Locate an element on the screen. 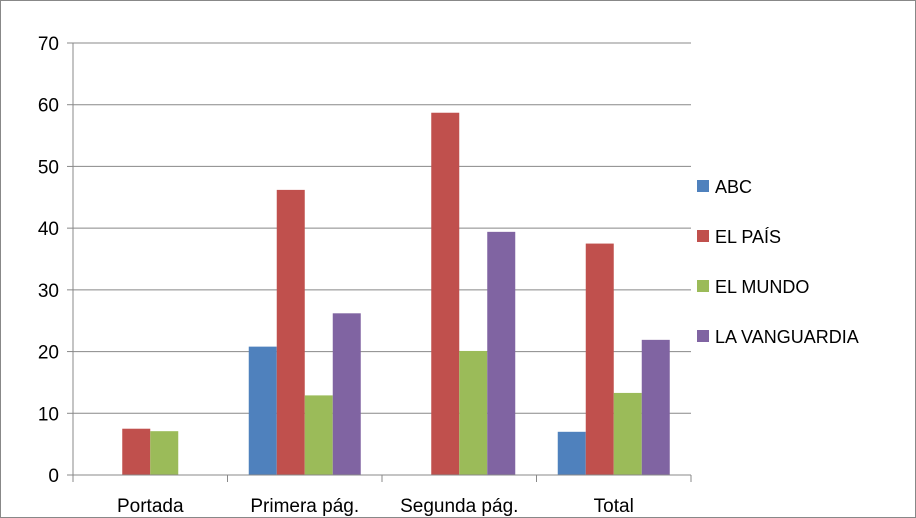 The image size is (916, 518). y-tick-labels: 0 10 20 30 40 50 60 70 is located at coordinates (48, 260).